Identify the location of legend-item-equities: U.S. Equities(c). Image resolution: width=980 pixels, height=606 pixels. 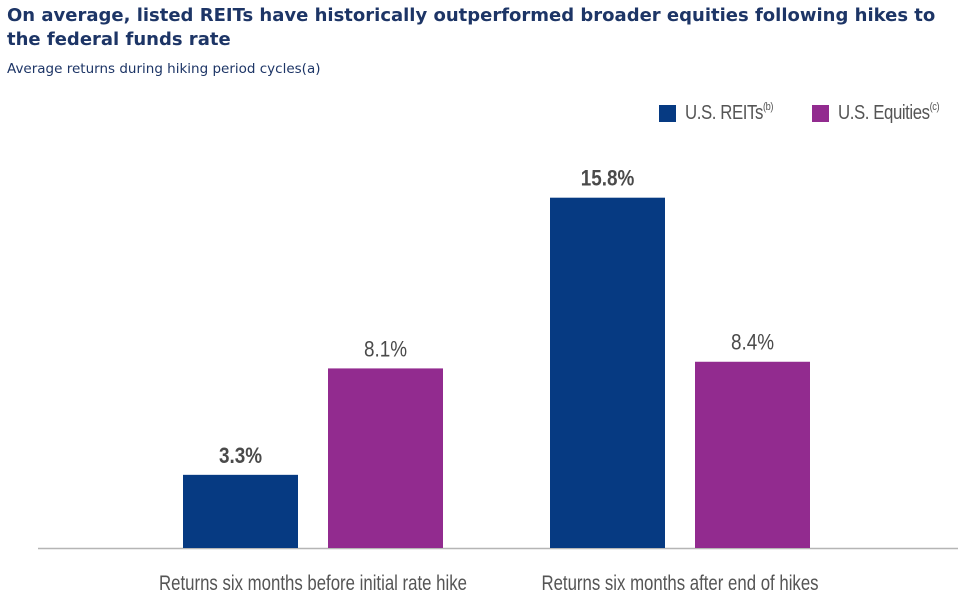
(884, 113).